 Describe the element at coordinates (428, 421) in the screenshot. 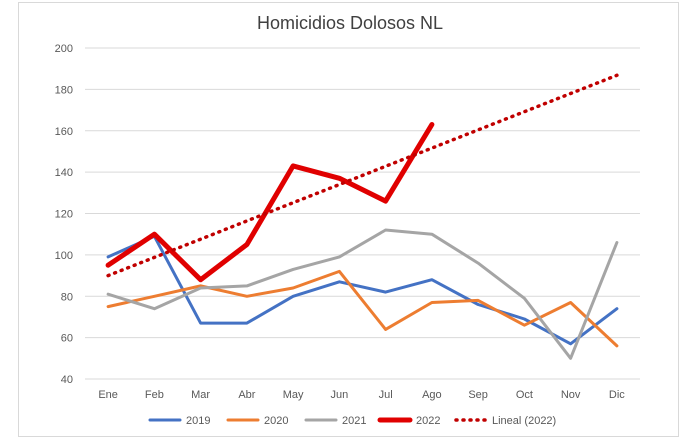

I see `legend-label-3: 2022` at that location.